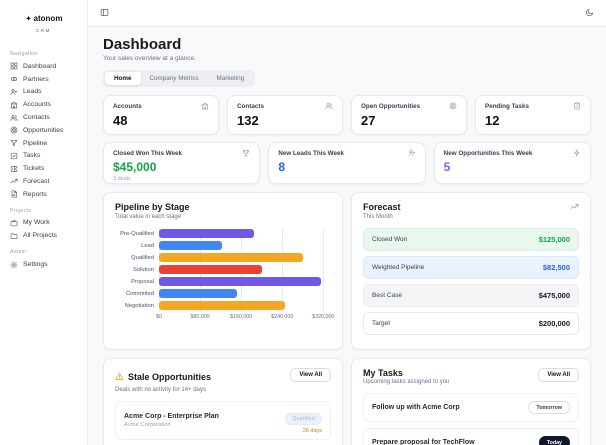  What do you see at coordinates (18, 252) in the screenshot?
I see `nav-section-admin: Admin` at bounding box center [18, 252].